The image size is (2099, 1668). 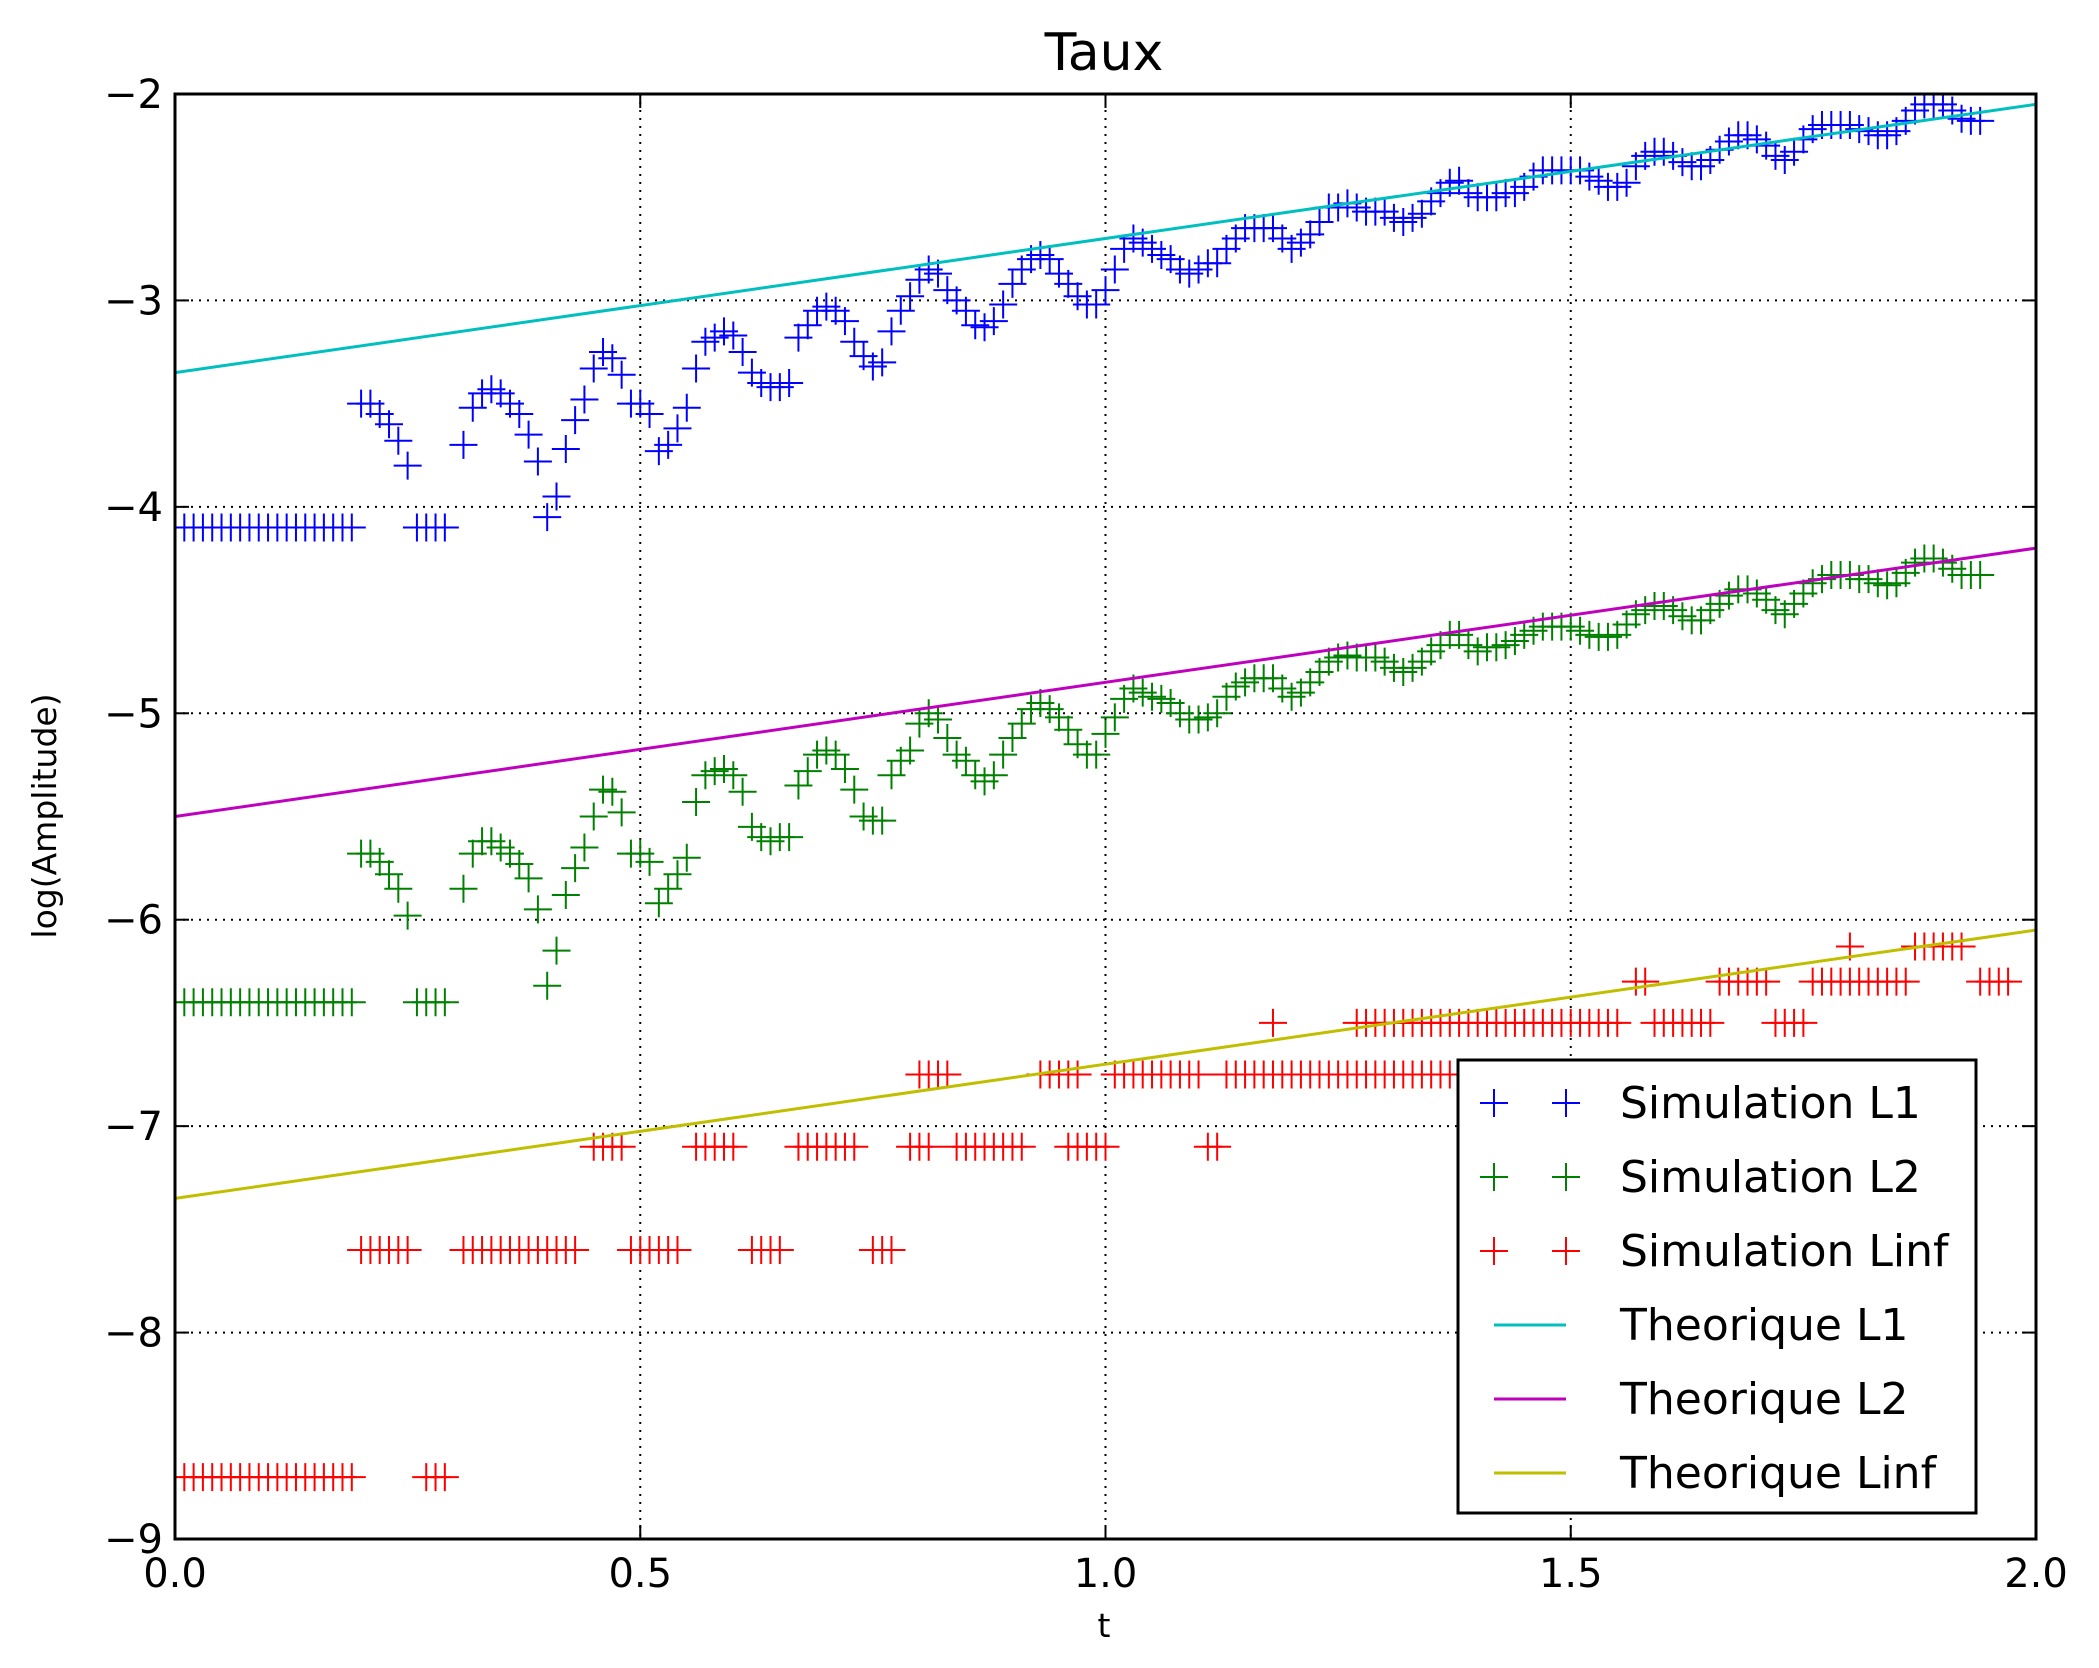 What do you see at coordinates (1763, 1399) in the screenshot?
I see `legend-label-theorique-l2: Theorique L2` at bounding box center [1763, 1399].